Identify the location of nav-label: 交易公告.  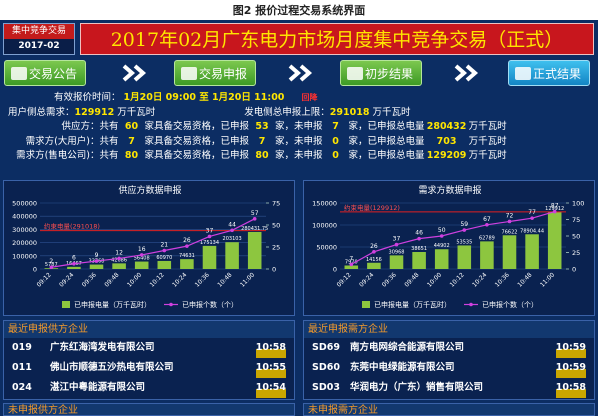
(52, 74).